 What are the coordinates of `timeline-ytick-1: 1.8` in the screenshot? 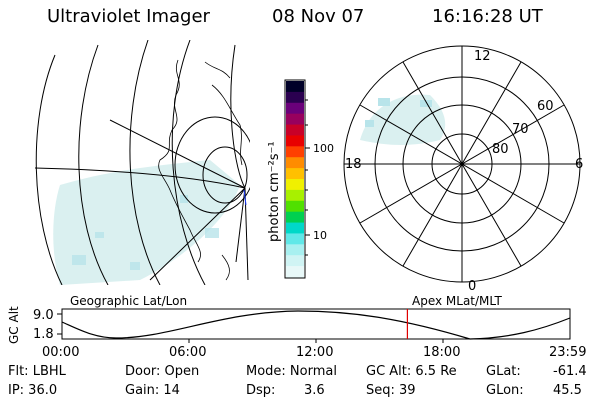 It's located at (43, 334).